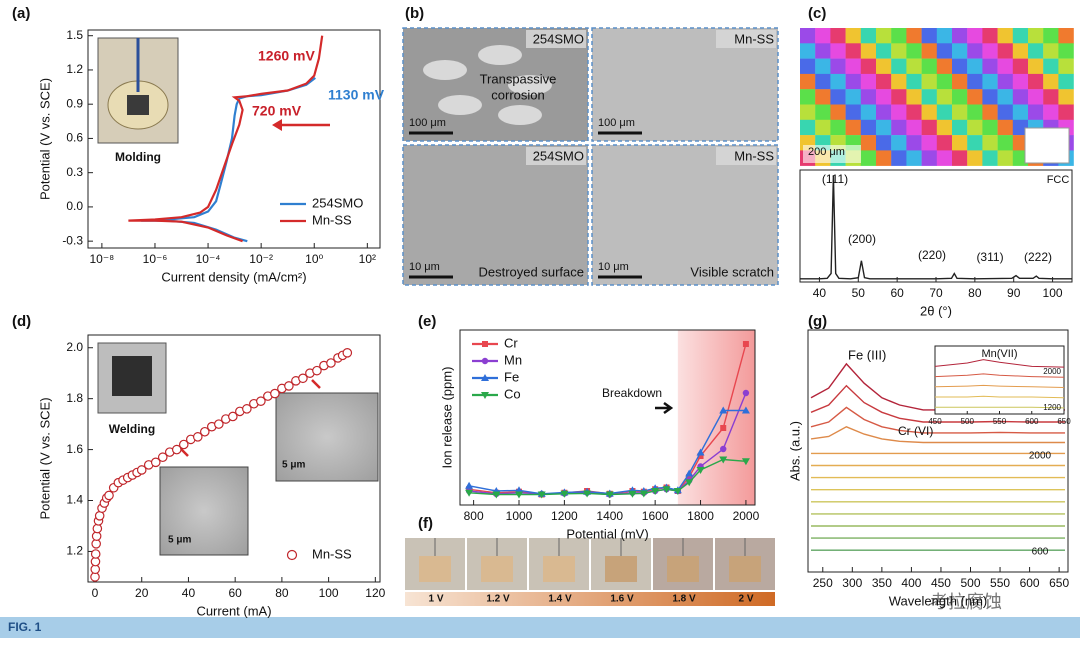 Image resolution: width=1080 pixels, height=649 pixels. I want to click on panel-label: (a), so click(21, 13).